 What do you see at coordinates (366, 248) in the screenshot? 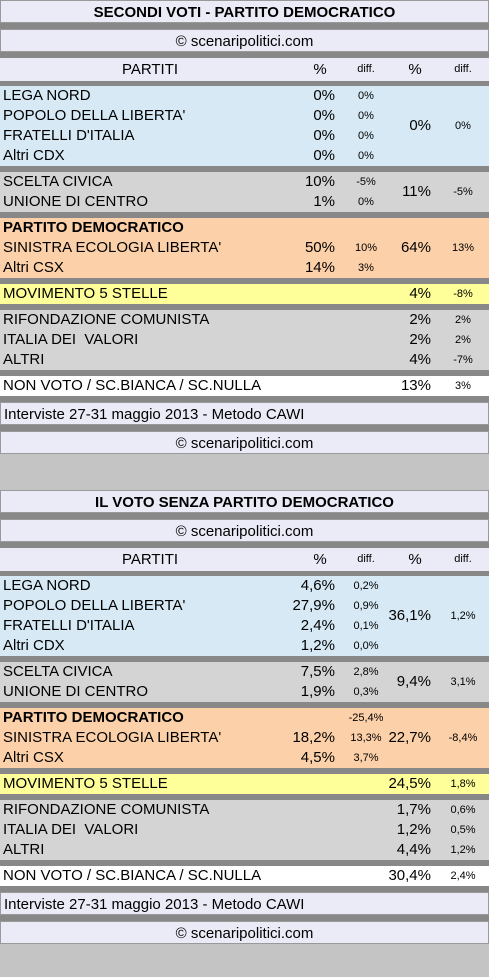
I see `difference: 10%` at bounding box center [366, 248].